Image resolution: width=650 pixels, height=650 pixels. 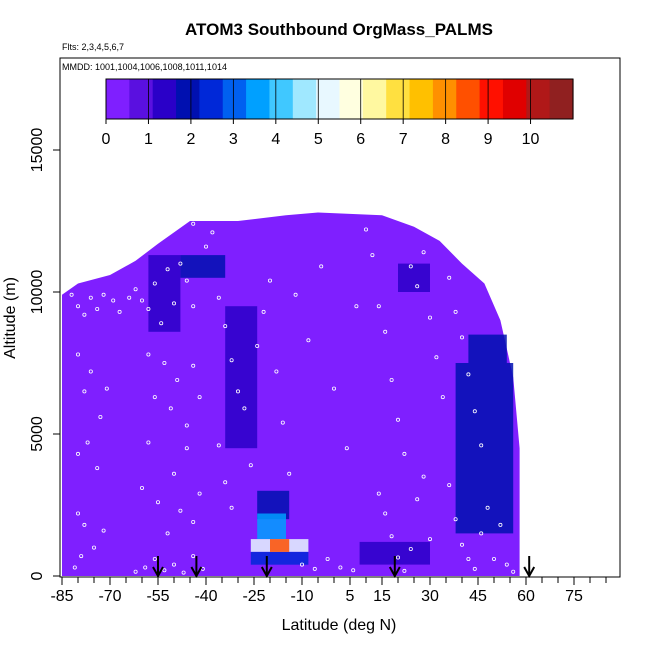 I want to click on mmdd-label: MMDD: 1001,1004,1006,1008,1011,1014, so click(x=144, y=67).